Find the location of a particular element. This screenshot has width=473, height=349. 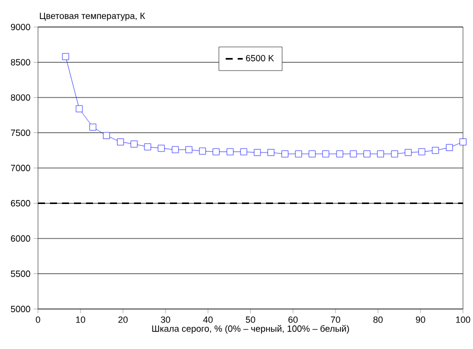

y-tick-label: 7500 is located at coordinates (20, 133).